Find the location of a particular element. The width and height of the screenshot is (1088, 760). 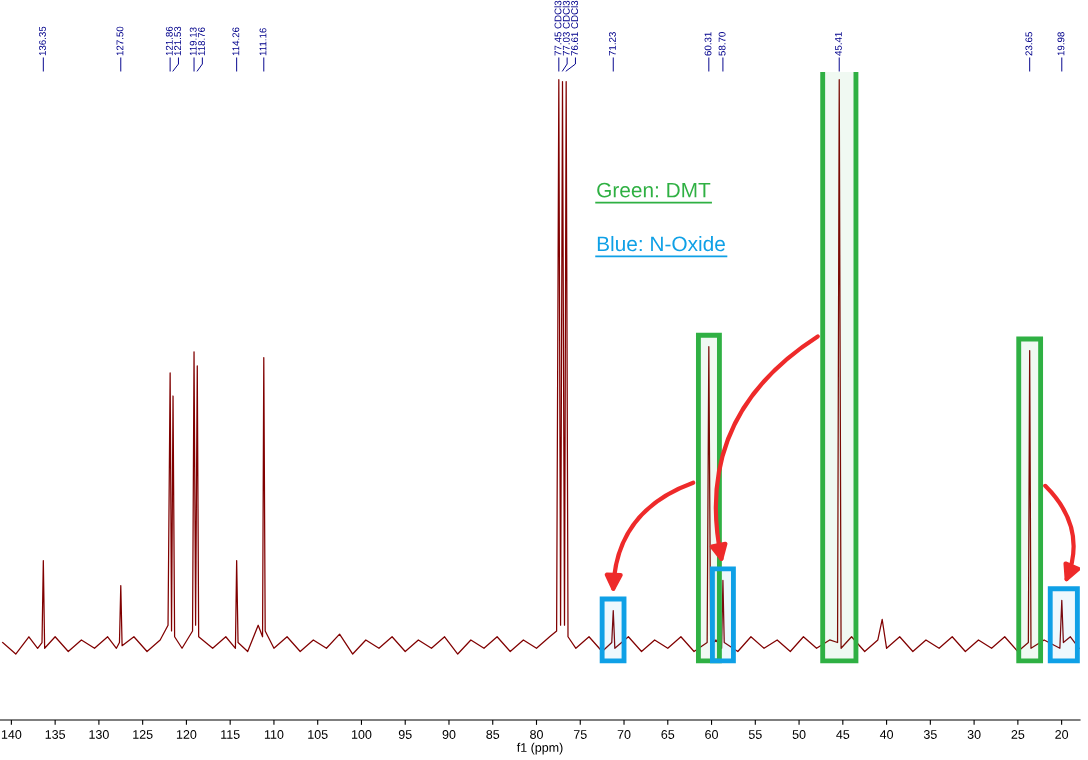

x-tick-label: 40 is located at coordinates (886, 734).